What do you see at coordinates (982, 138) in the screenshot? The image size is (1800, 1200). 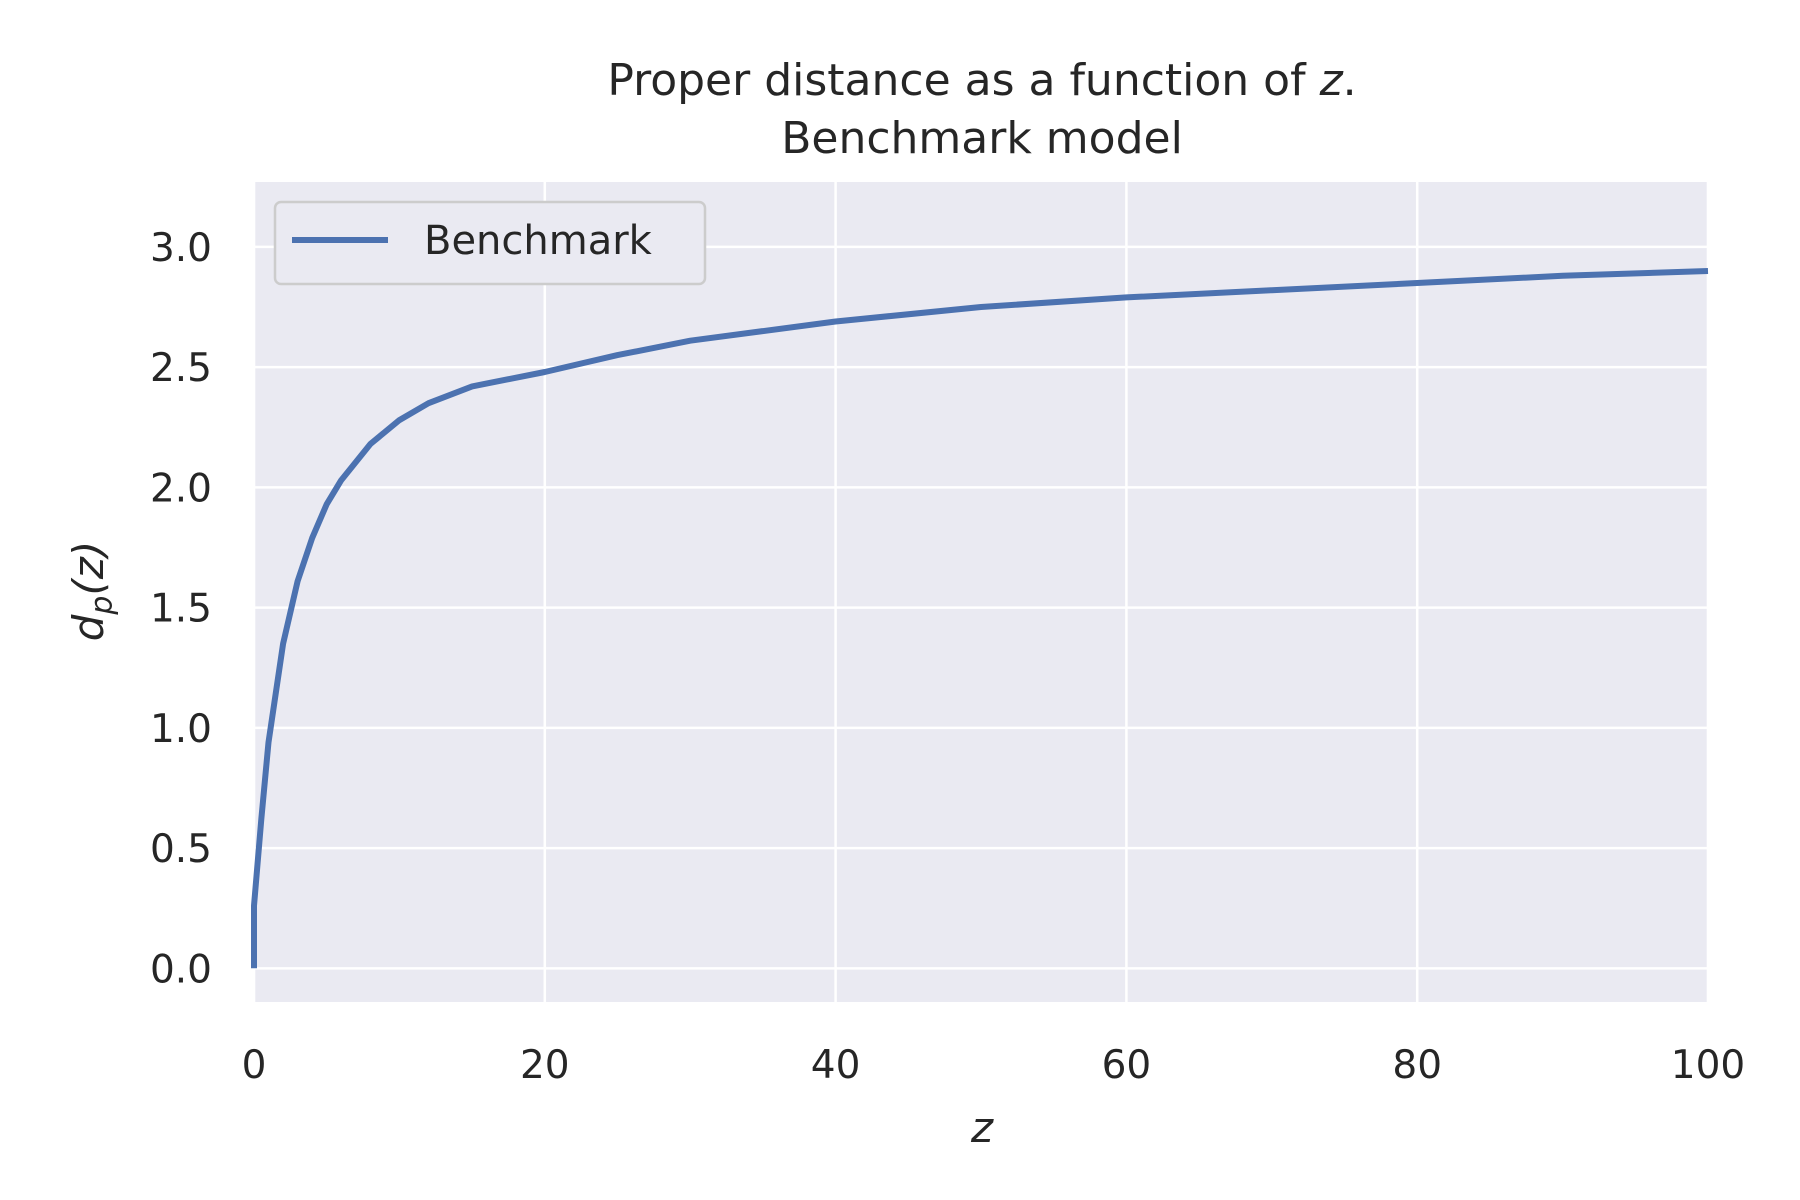 I see `chart-subtitle: Benchmark model` at bounding box center [982, 138].